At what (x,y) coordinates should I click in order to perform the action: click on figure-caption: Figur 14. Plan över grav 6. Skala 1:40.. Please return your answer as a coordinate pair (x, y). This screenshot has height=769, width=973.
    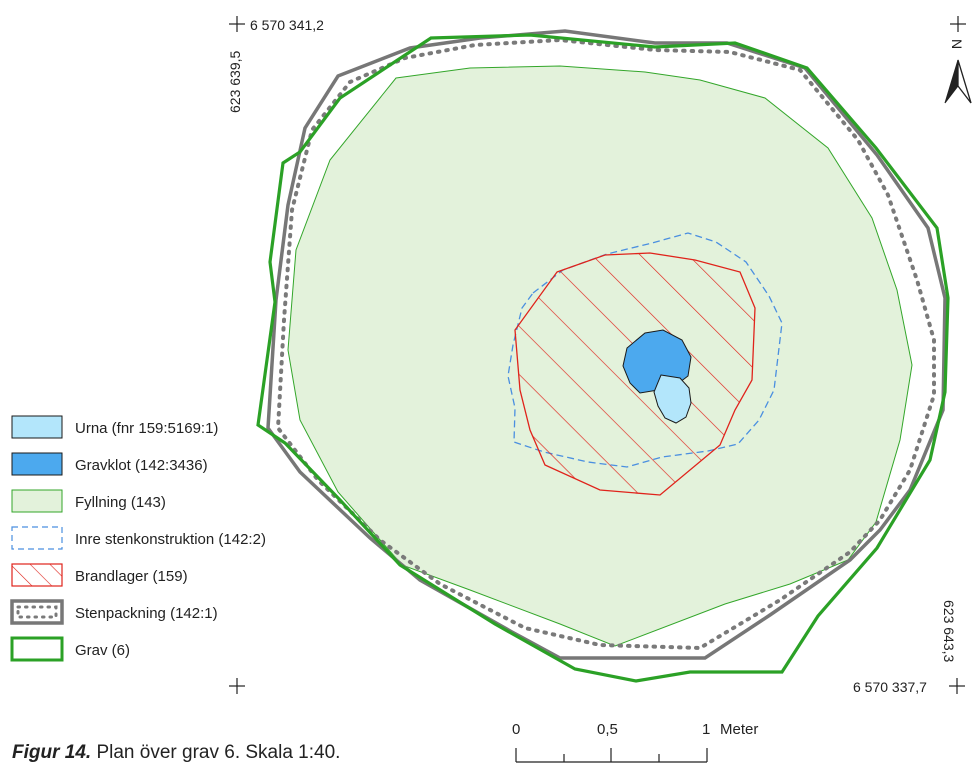
    Looking at the image, I should click on (176, 753).